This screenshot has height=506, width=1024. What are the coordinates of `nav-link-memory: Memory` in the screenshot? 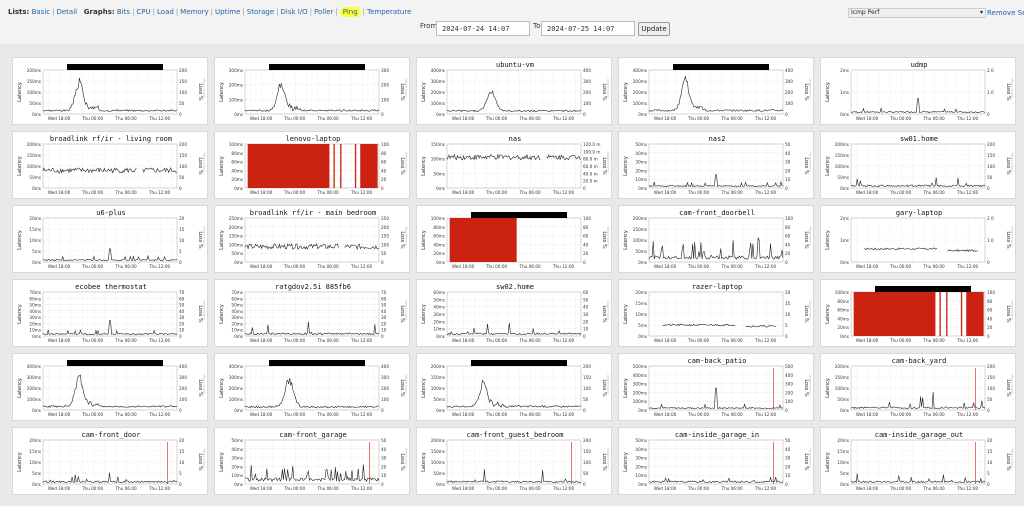 It's located at (194, 12).